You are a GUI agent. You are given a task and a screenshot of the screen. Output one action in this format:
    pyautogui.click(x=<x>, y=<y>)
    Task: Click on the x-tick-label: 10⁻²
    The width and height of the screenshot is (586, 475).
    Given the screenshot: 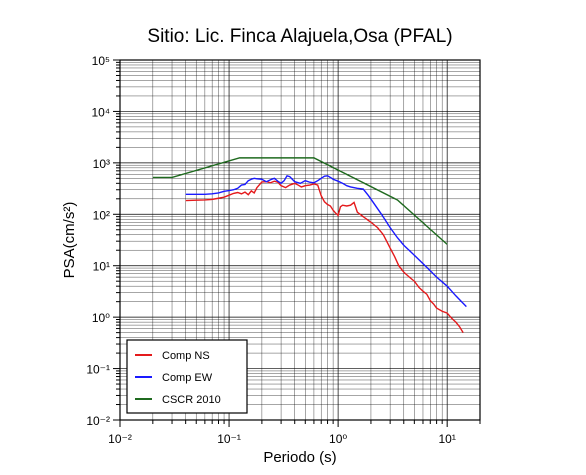 What is the action you would take?
    pyautogui.click(x=120, y=439)
    